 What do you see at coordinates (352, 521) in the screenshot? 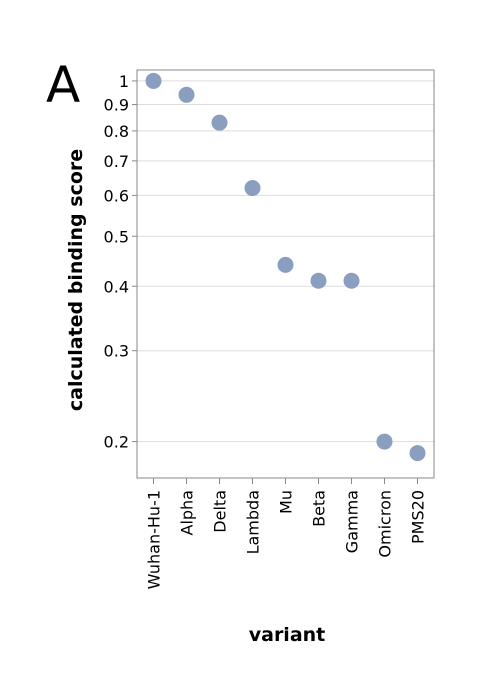
I see `x-tick-label: Gamma` at bounding box center [352, 521].